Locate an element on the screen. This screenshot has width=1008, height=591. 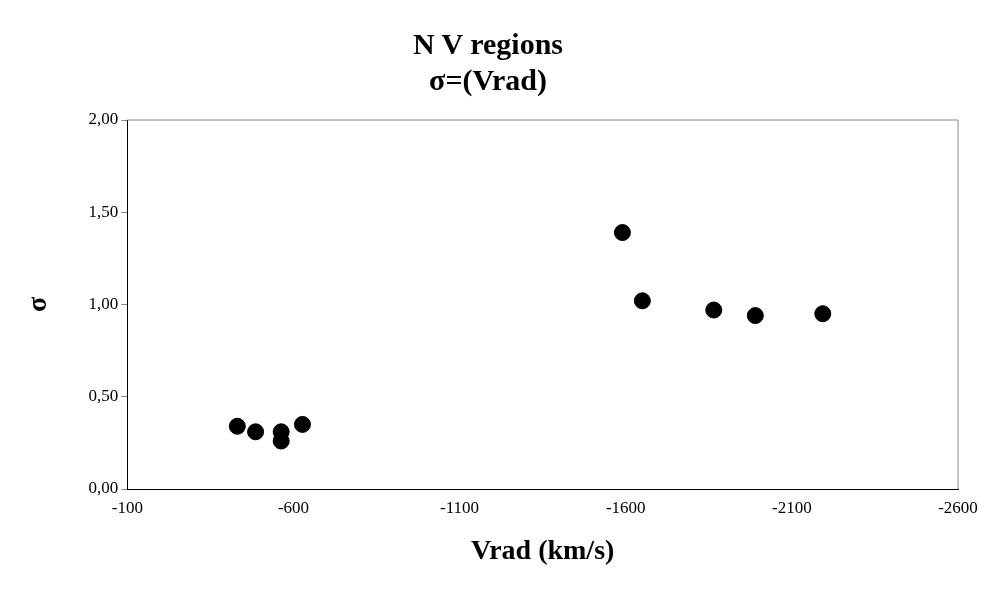
x-axis-title: Vrad (km/s) is located at coordinates (542, 550).